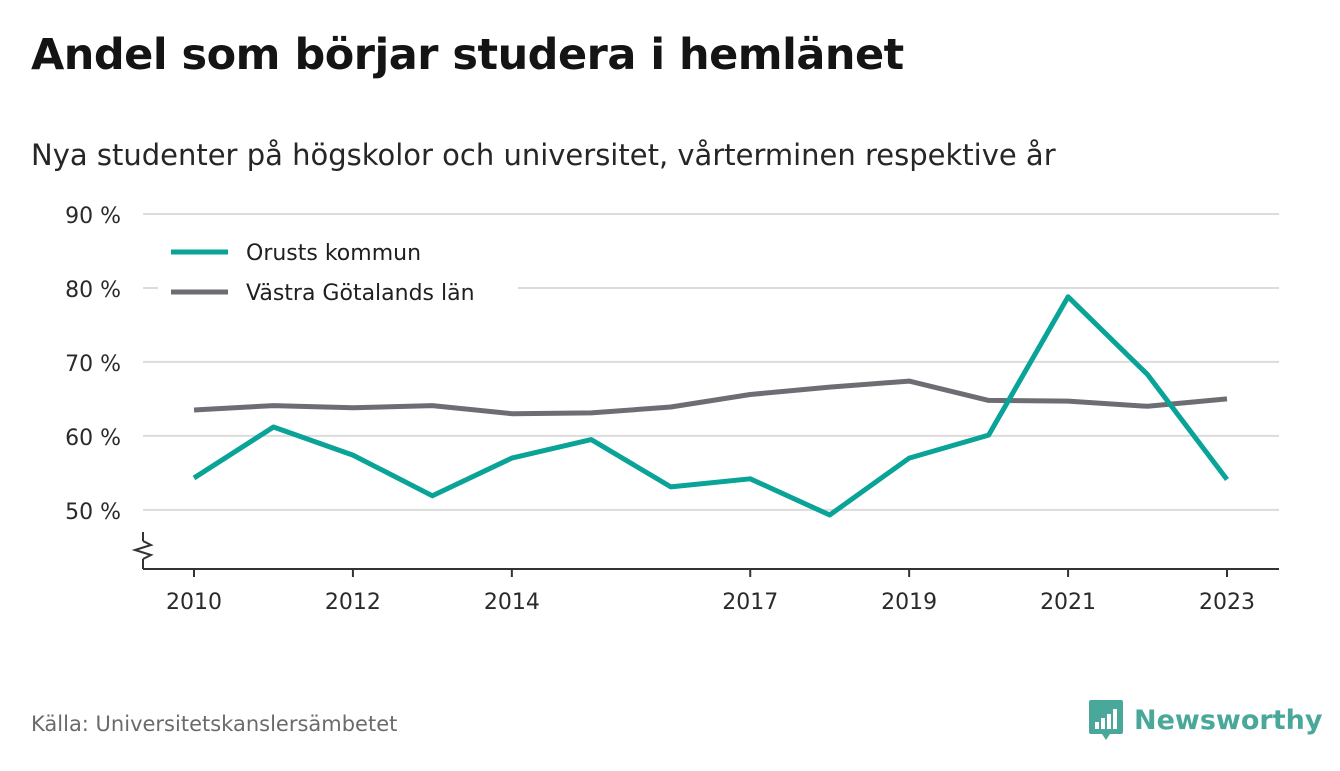 The height and width of the screenshot is (771, 1340). I want to click on legend-label: Orusts kommun, so click(333, 253).